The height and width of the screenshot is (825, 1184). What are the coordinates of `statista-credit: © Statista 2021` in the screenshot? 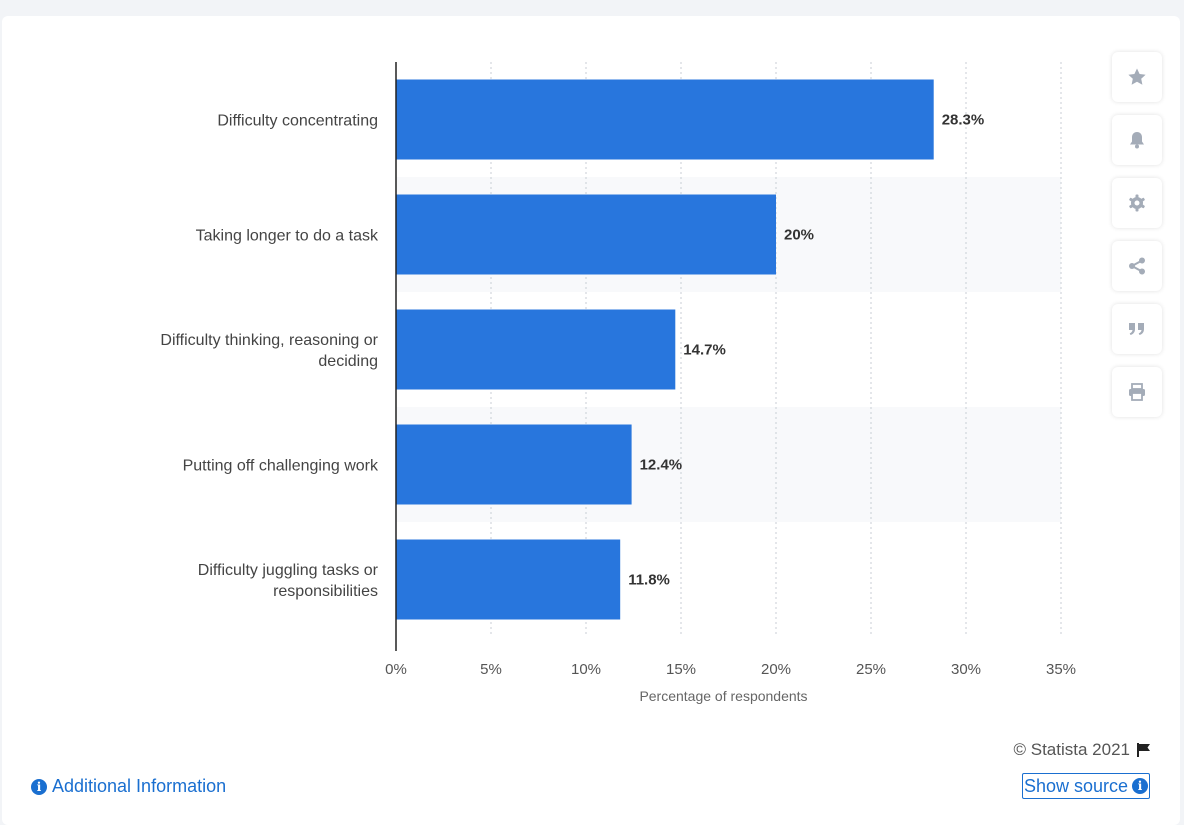 It's located at (1083, 750).